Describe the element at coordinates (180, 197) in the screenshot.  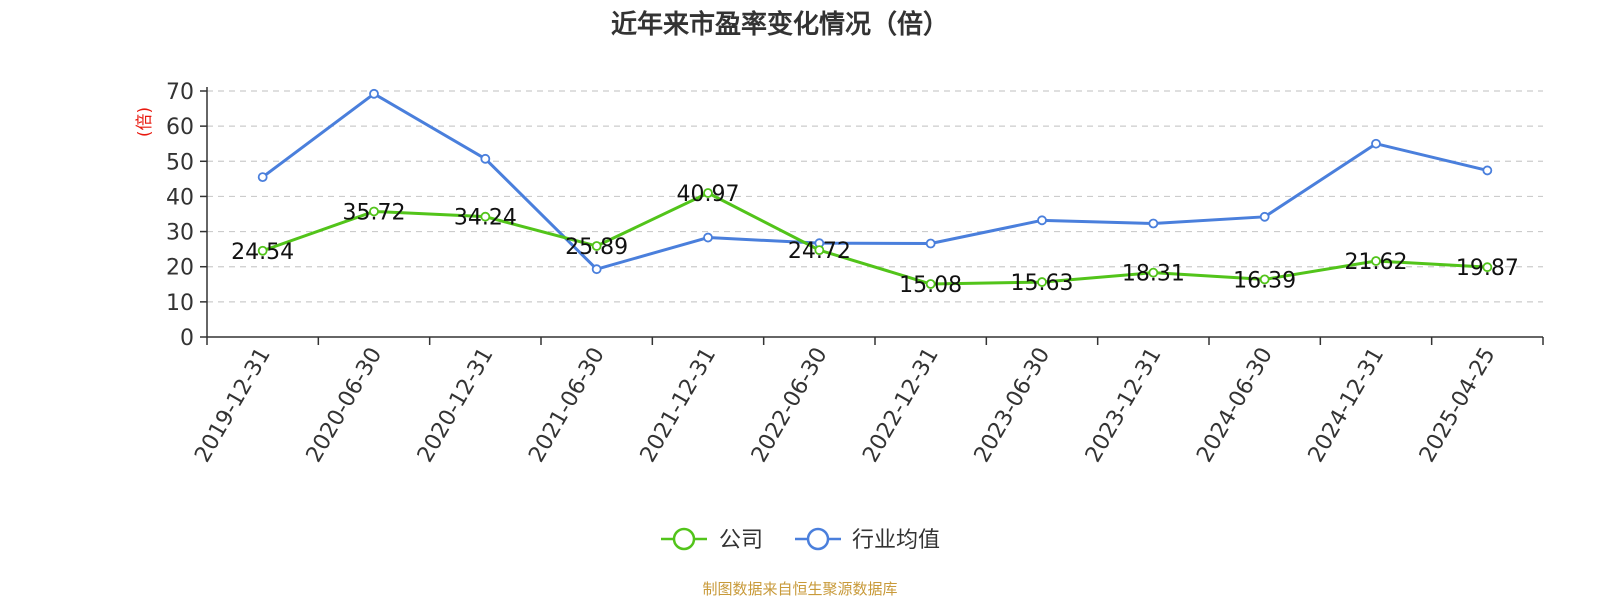
I see `y-tick-label: 40` at that location.